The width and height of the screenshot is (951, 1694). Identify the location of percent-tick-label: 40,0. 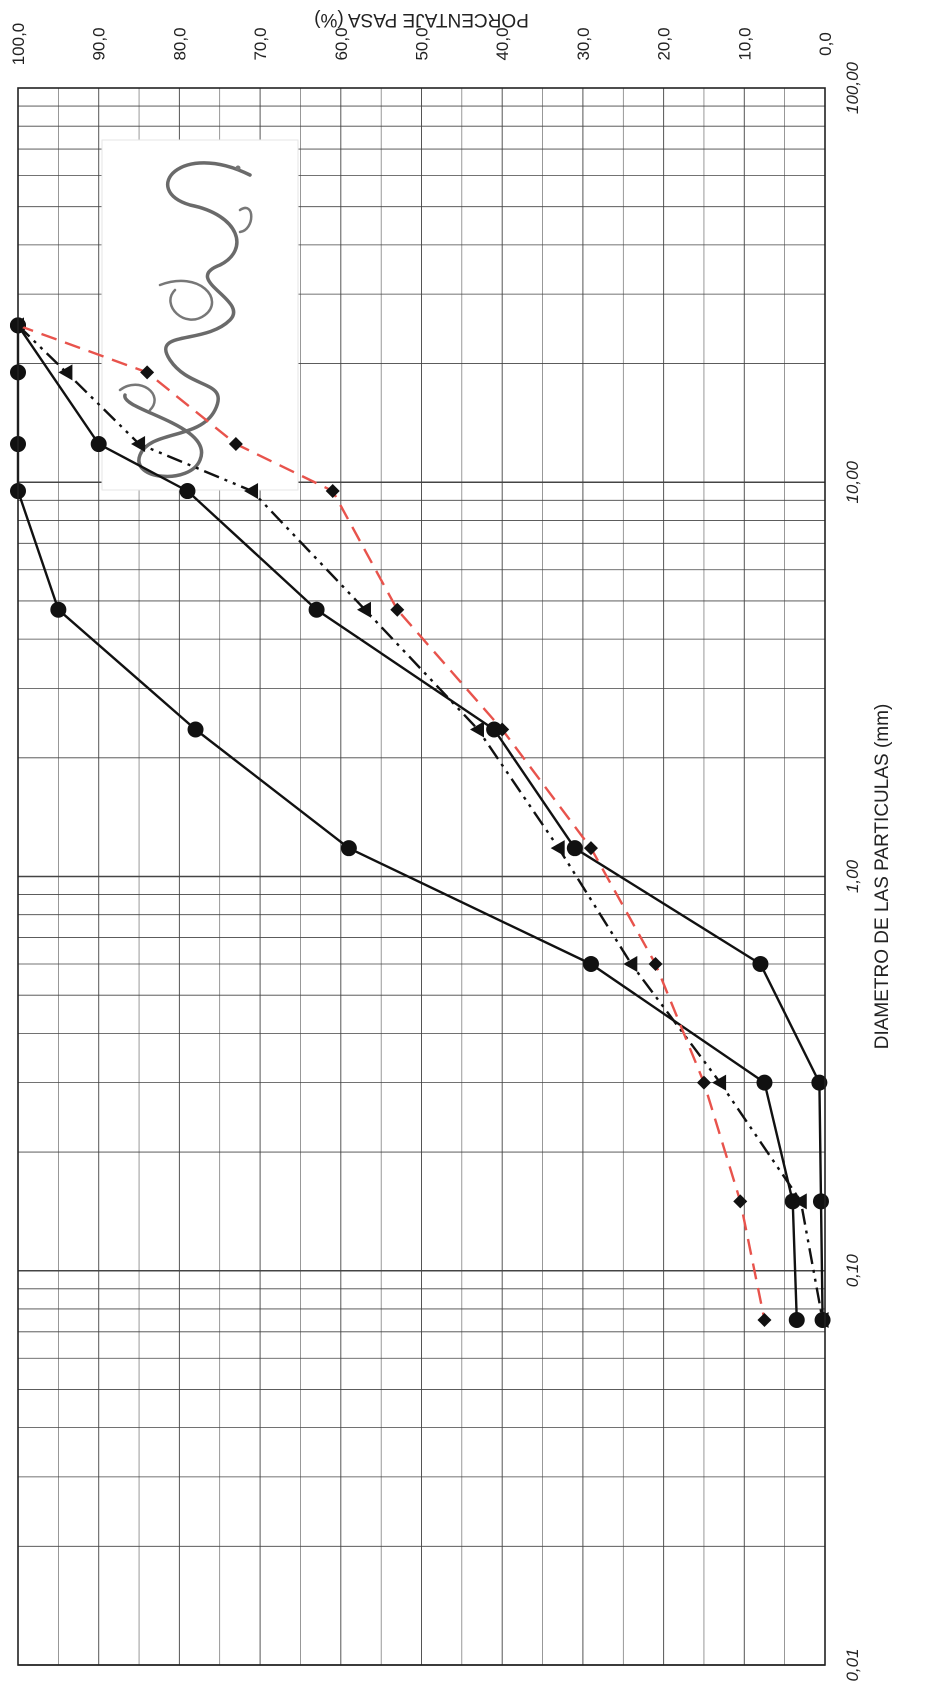
(502, 43).